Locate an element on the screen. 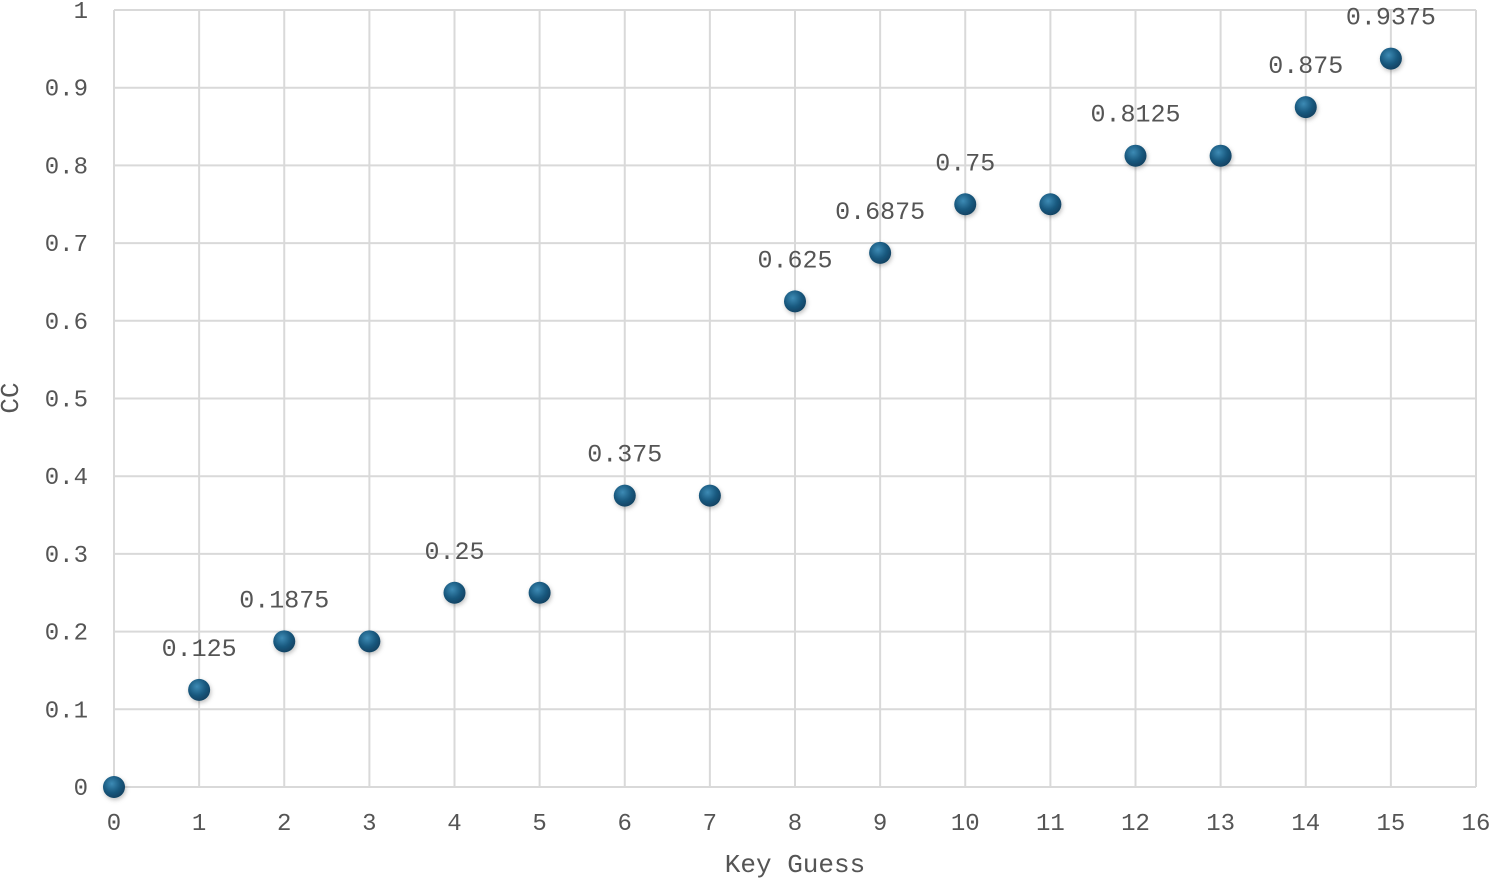 The image size is (1492, 880). x-tick-label: 7 is located at coordinates (710, 824).